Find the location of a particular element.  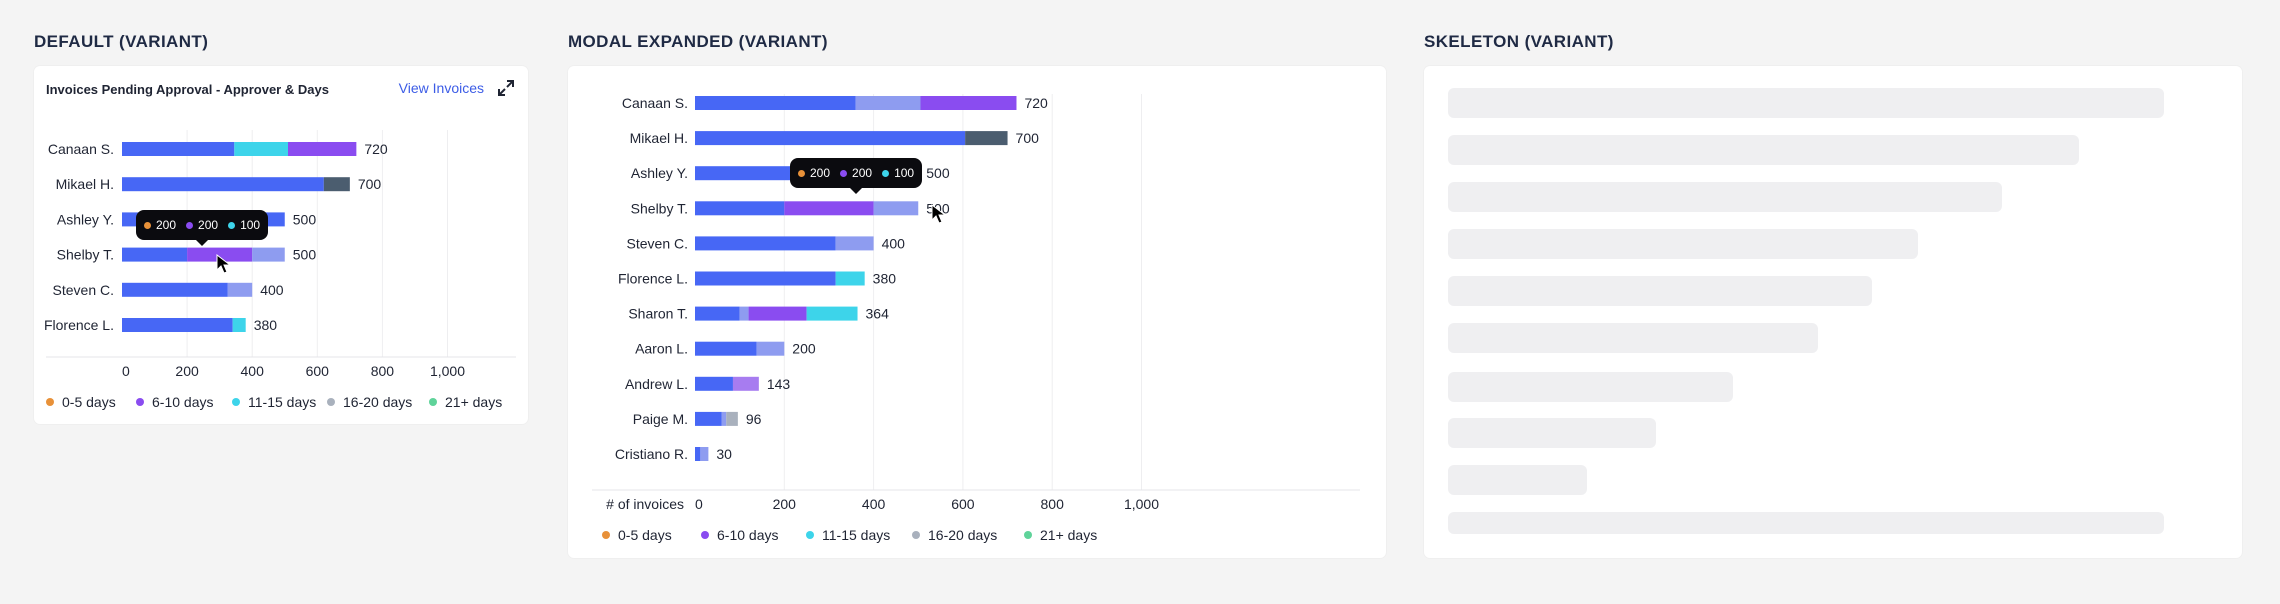

chart-tooltip: 200 200 100 is located at coordinates (856, 176).